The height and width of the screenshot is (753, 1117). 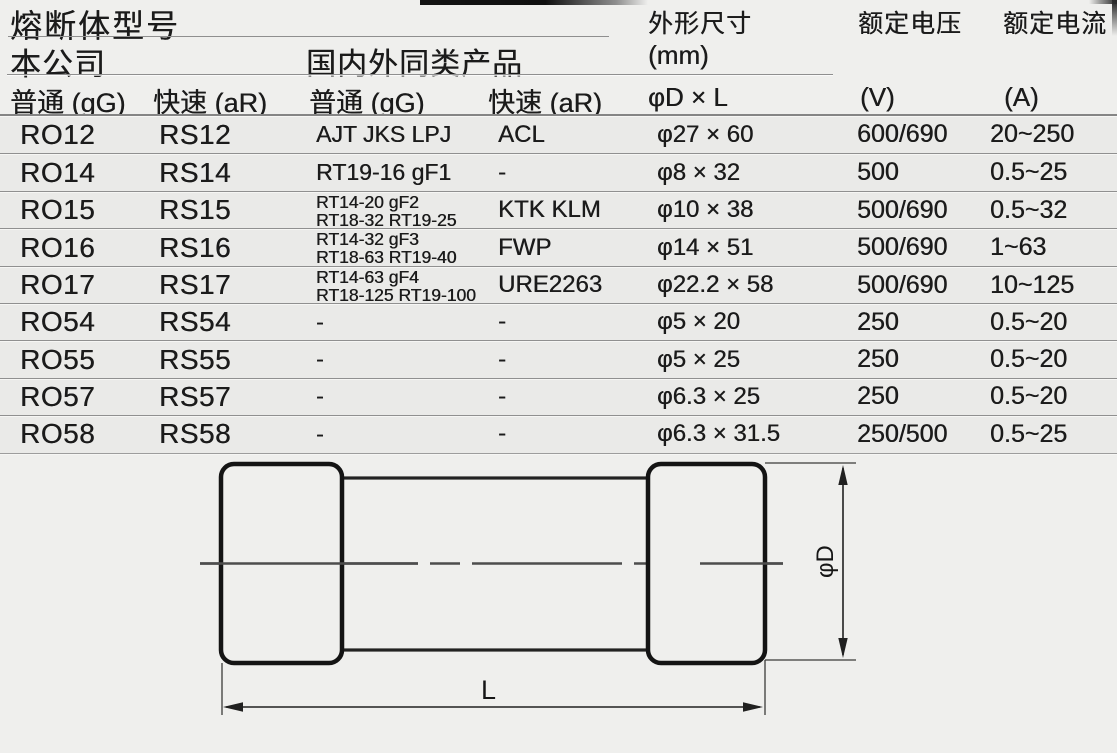 I want to click on dim-label-length: L, so click(x=488, y=690).